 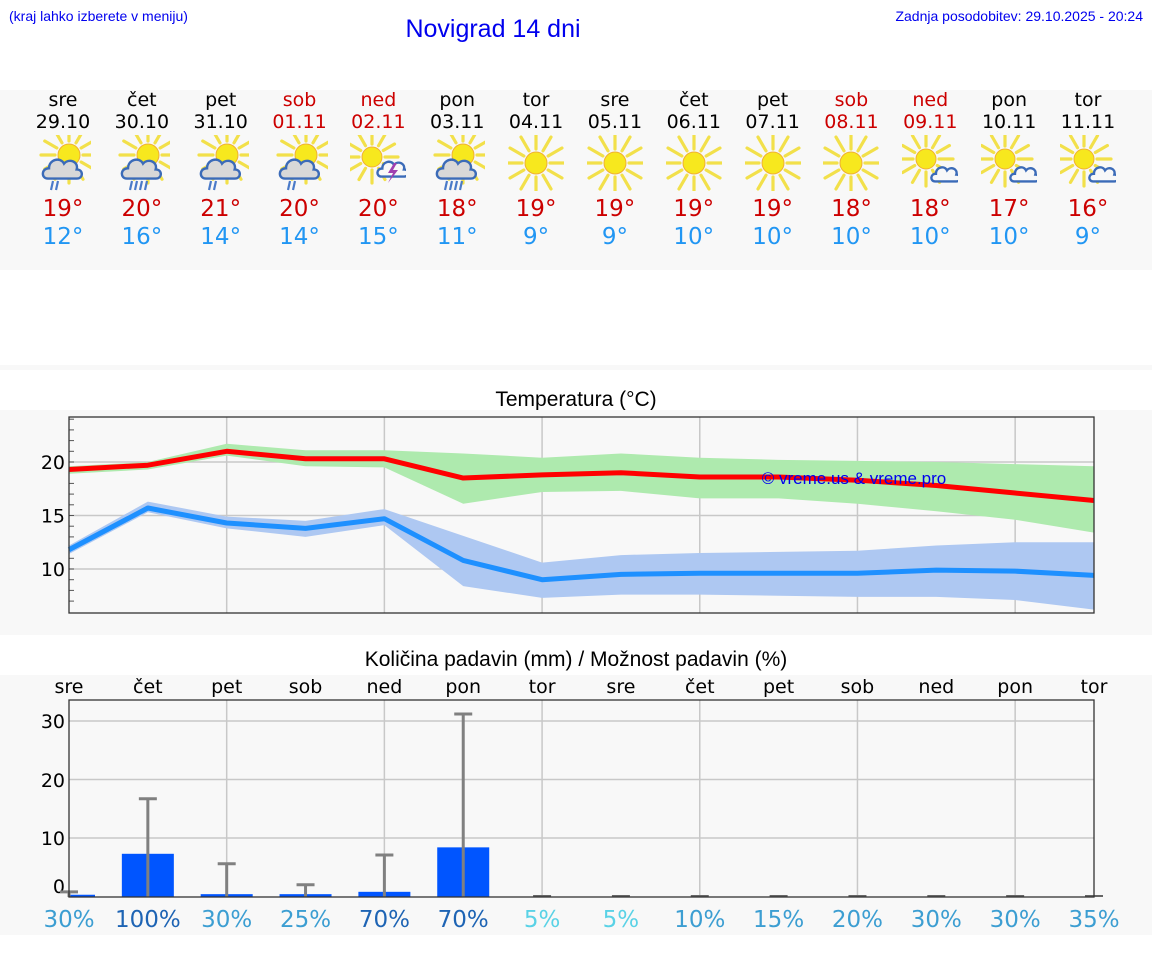 What do you see at coordinates (221, 170) in the screenshot?
I see `day-forecast: pet 31.10 21° 14°` at bounding box center [221, 170].